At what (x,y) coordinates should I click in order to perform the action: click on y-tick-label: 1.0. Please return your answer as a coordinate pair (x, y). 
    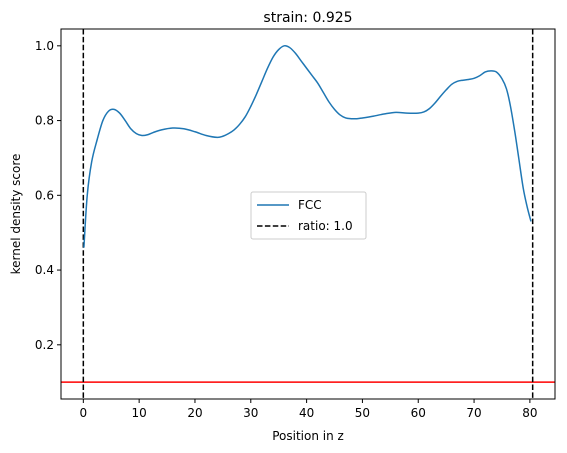
    Looking at the image, I should click on (44, 46).